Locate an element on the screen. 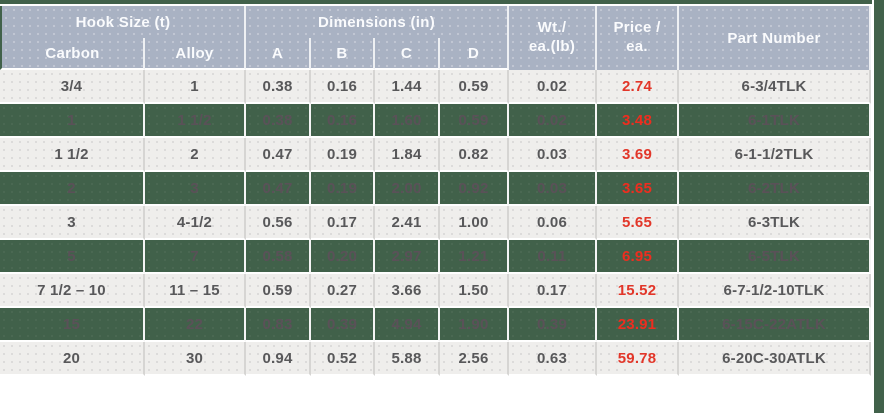  cell-dim-c: 1.84 is located at coordinates (407, 155).